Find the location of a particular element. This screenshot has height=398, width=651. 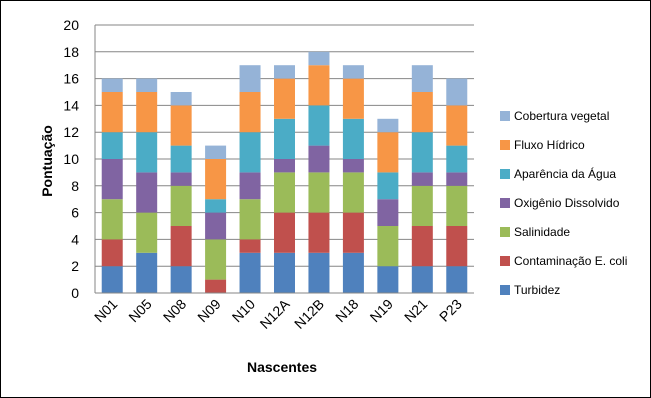

legend-label: Oxigênio Dissolvido is located at coordinates (567, 203).